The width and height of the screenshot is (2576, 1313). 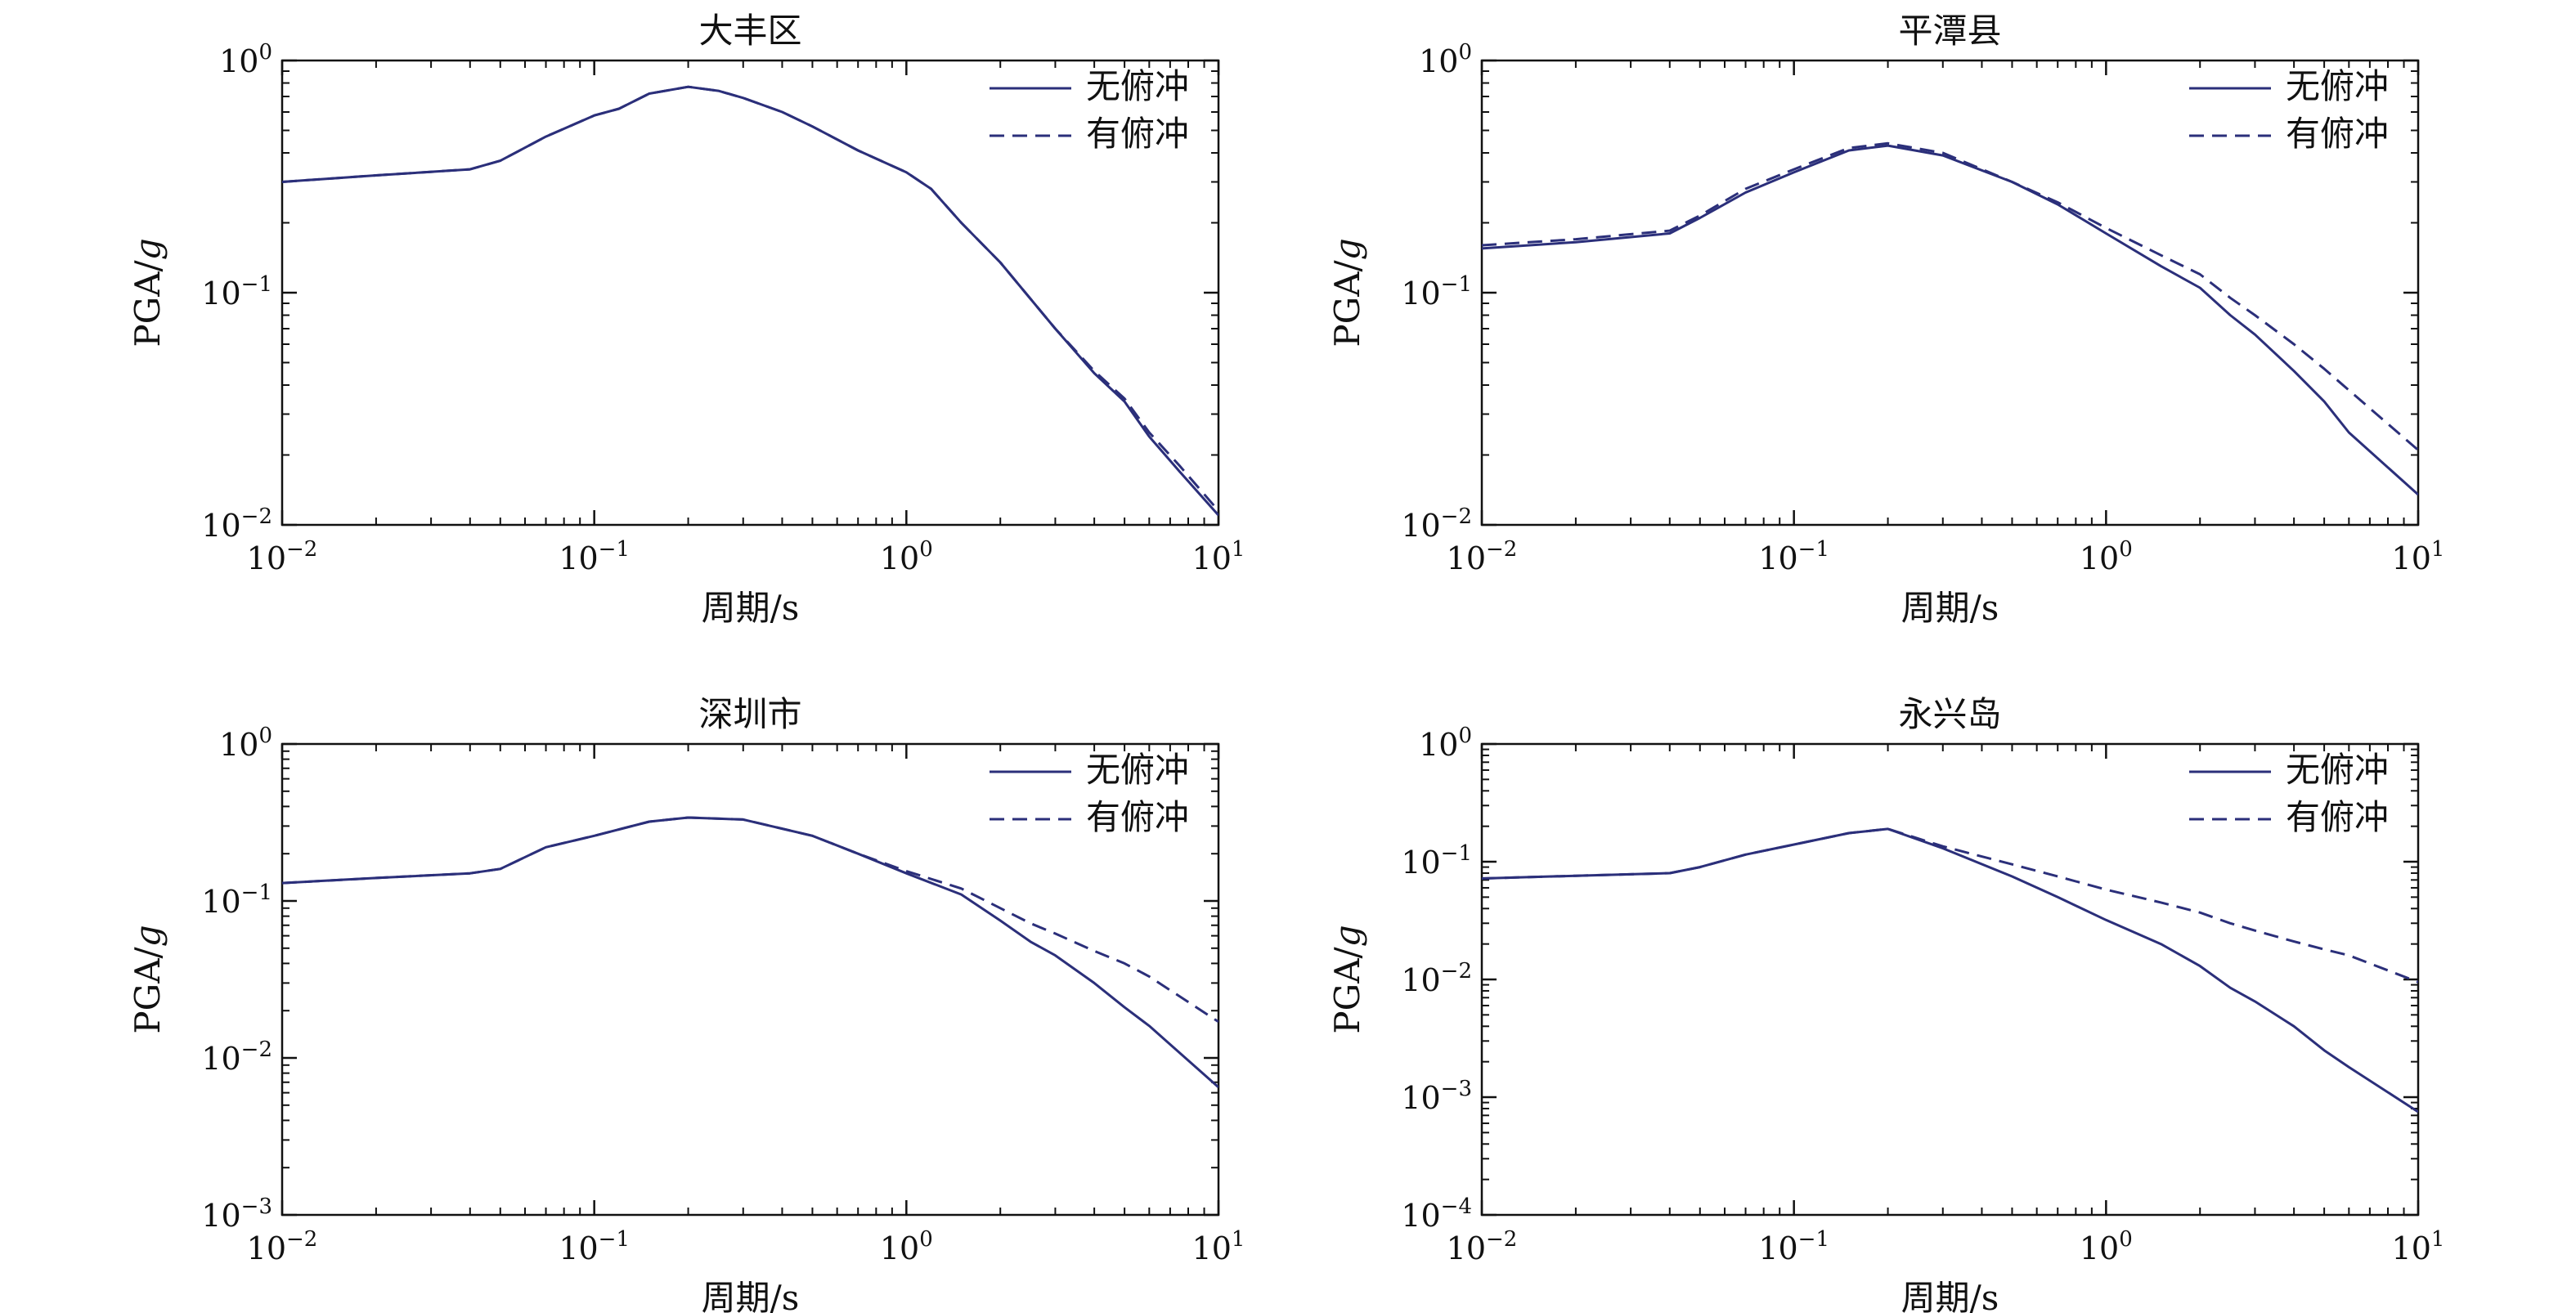 I want to click on chart-title: 深圳市, so click(x=749, y=714).